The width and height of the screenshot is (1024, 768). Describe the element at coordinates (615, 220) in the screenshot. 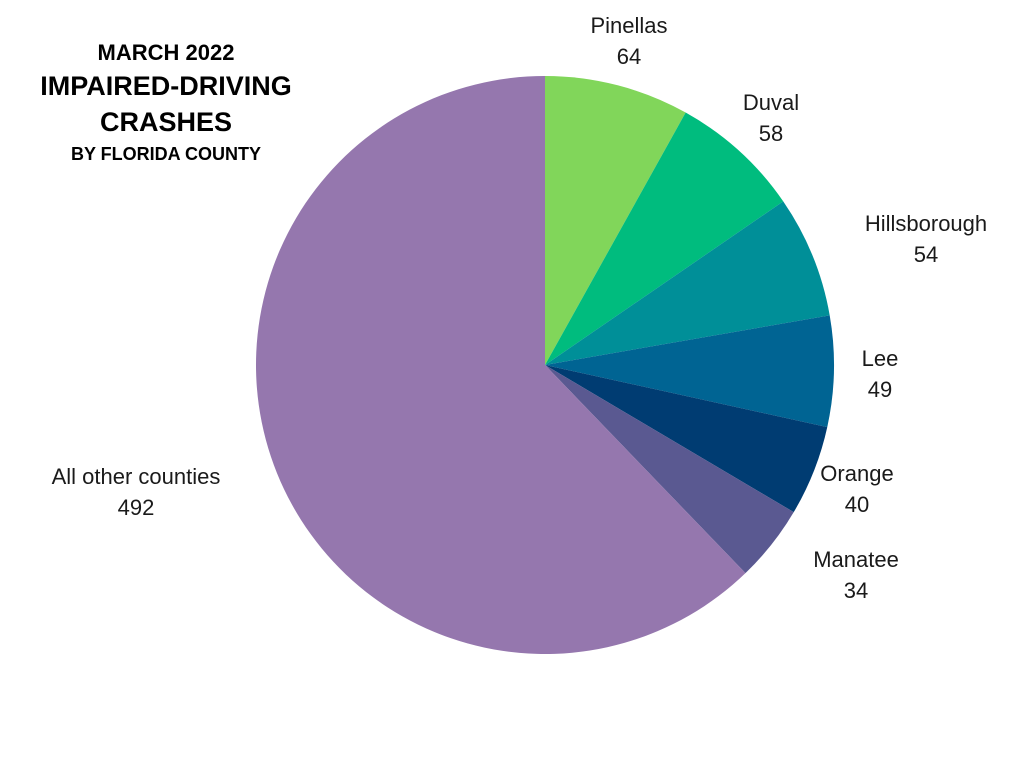

I see `pie-slice-pinellas` at that location.